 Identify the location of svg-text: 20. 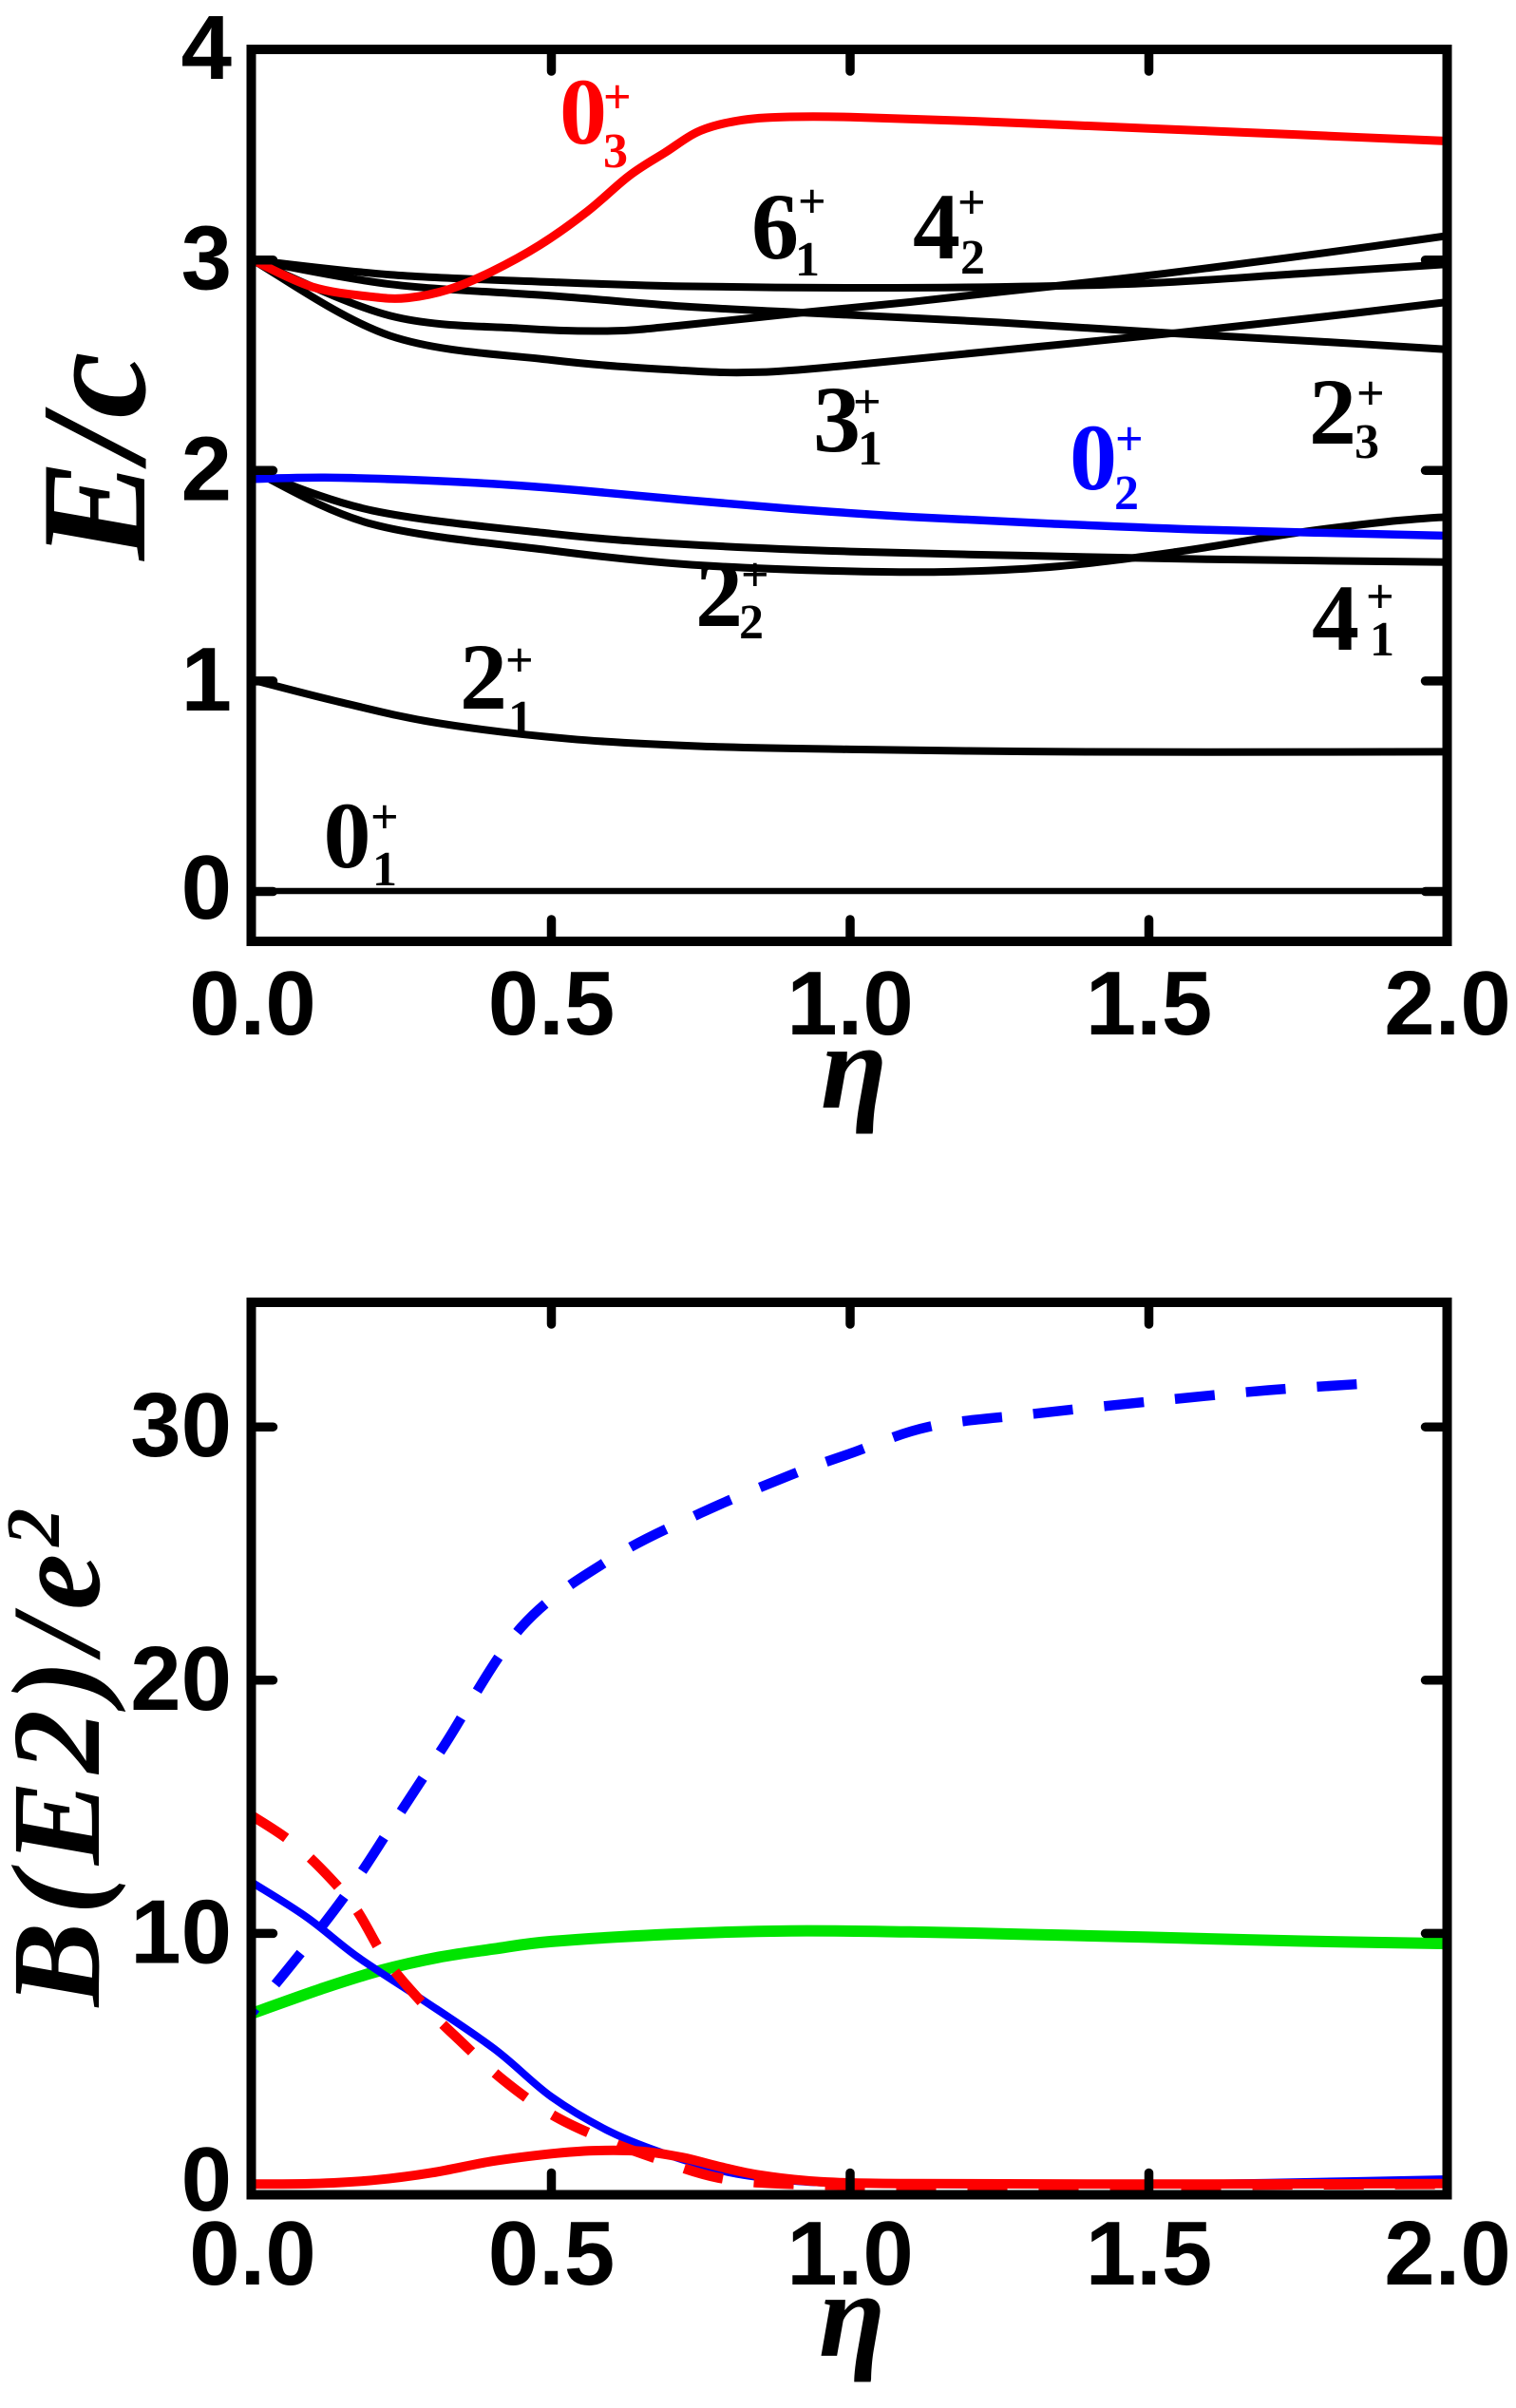
(181, 1679).